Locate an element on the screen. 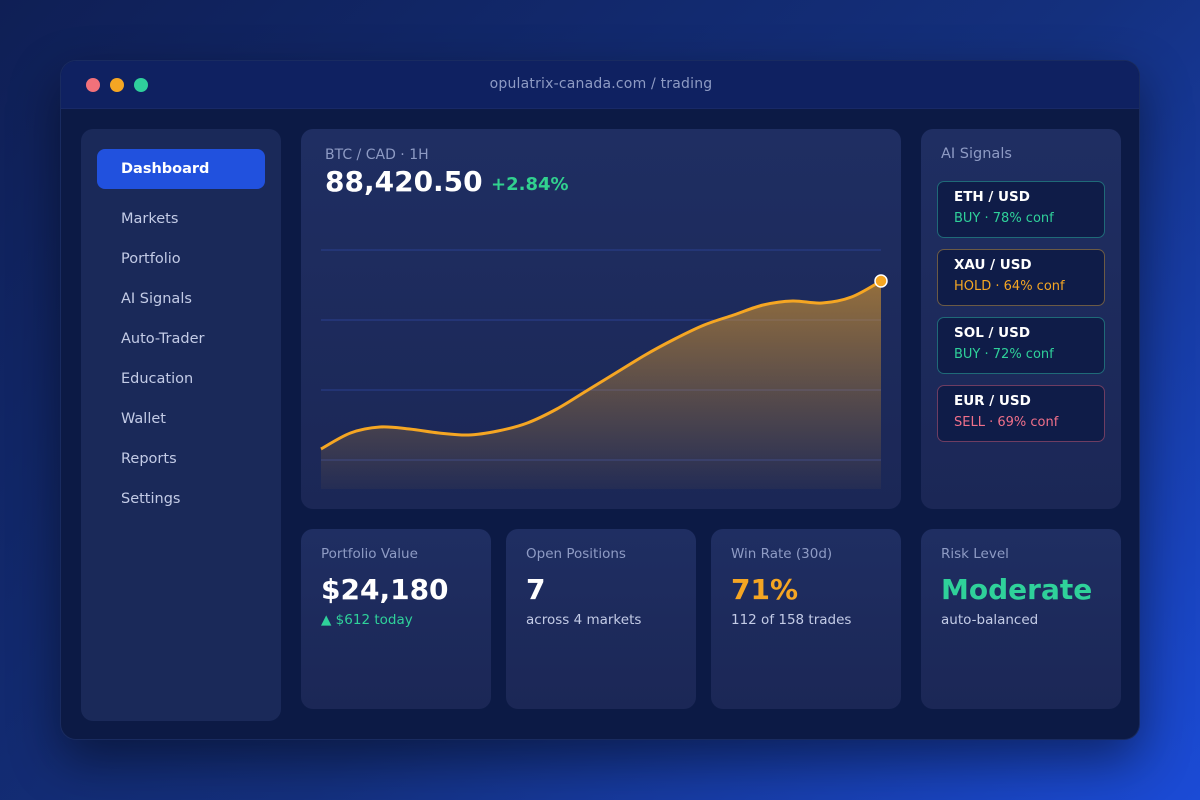 This screenshot has height=800, width=1200. signal-pair: EUR / USD is located at coordinates (992, 401).